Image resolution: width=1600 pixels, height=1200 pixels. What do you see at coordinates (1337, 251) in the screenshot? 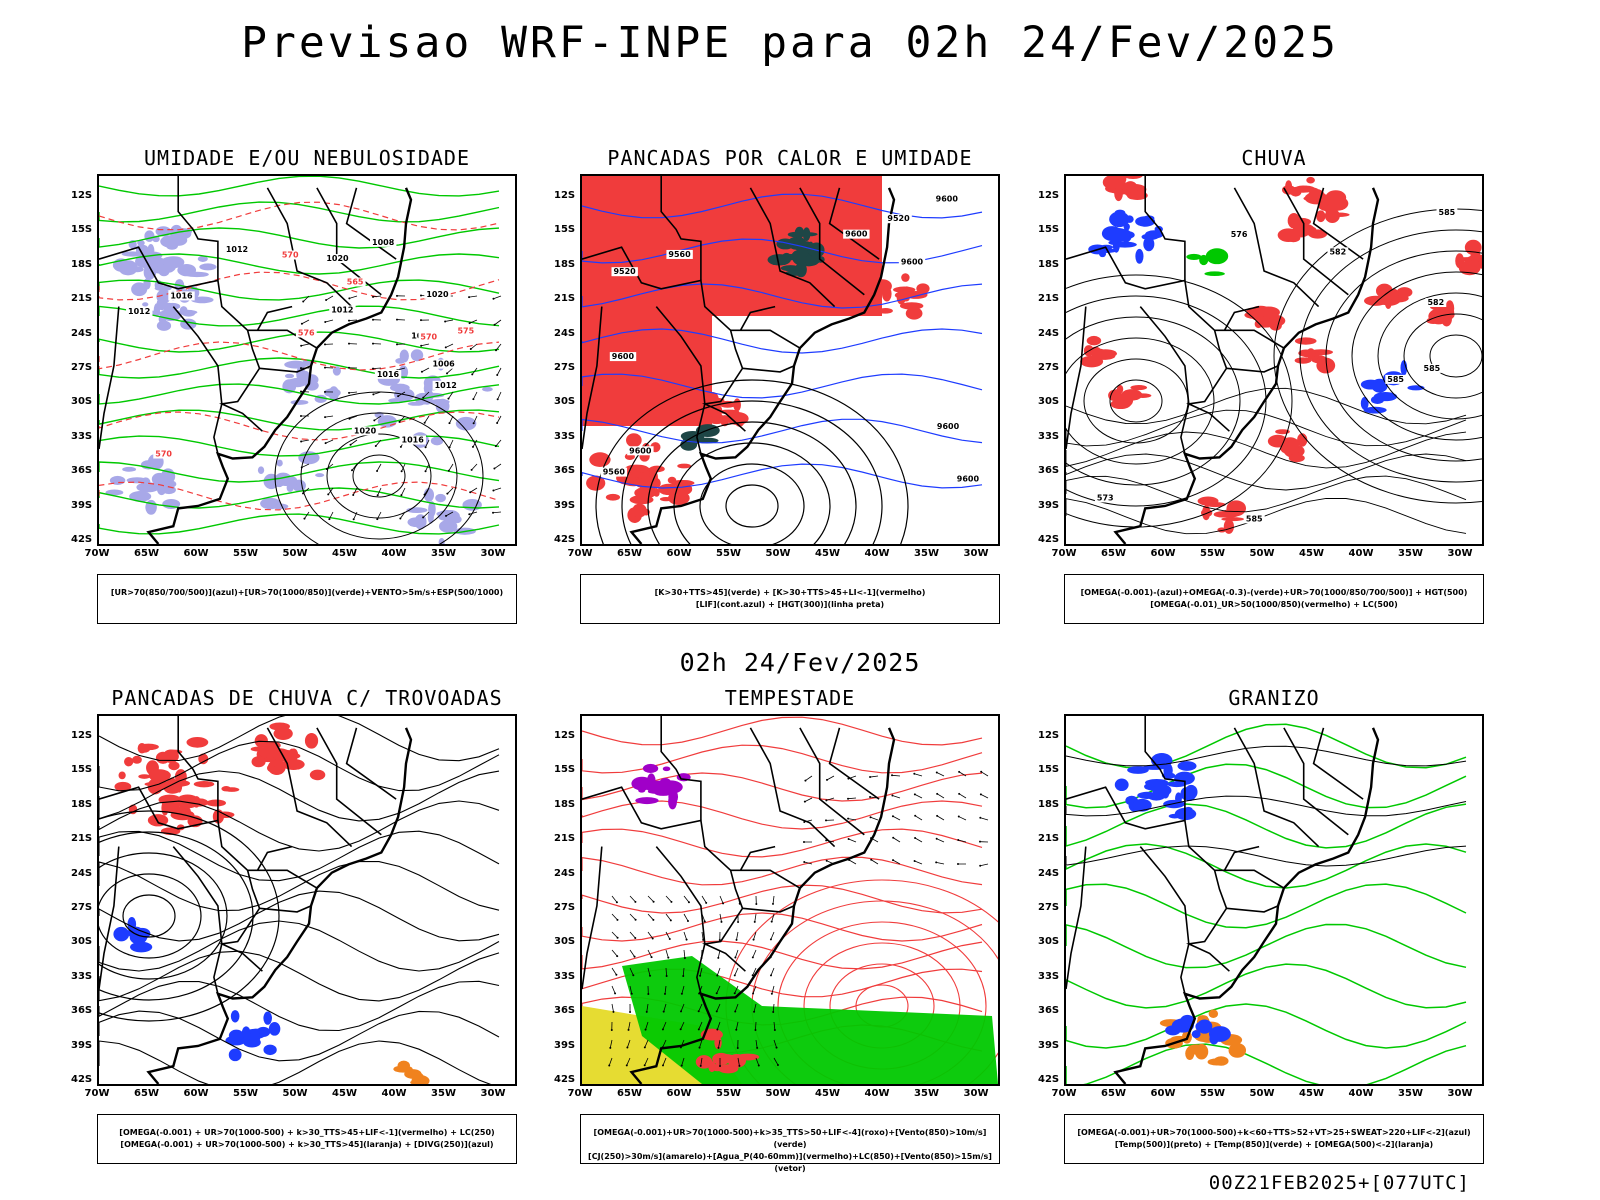
I see `contour-label: 582` at bounding box center [1337, 251].